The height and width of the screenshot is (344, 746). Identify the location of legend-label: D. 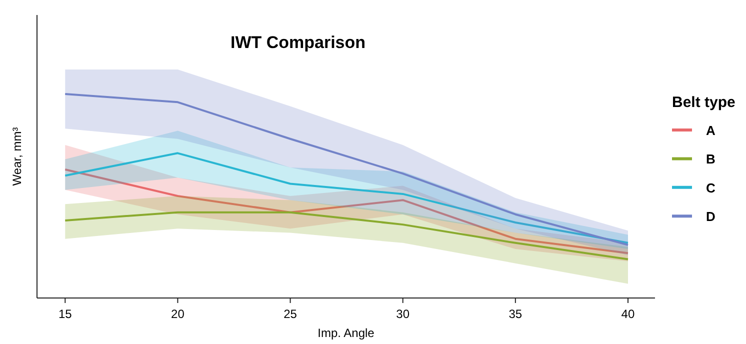
(711, 216).